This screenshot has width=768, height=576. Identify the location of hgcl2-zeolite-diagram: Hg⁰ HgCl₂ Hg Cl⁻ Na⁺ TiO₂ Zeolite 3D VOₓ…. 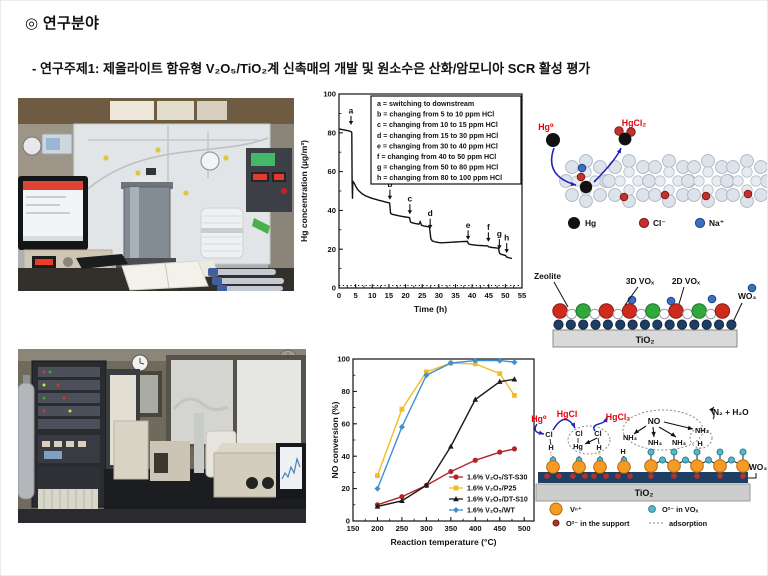
(650, 233).